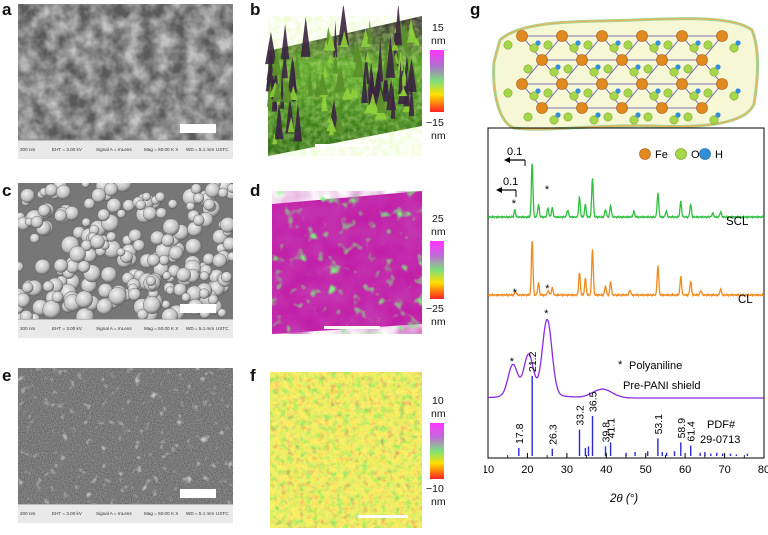 The width and height of the screenshot is (768, 535). What do you see at coordinates (724, 470) in the screenshot?
I see `x-tick-label: 70` at bounding box center [724, 470].